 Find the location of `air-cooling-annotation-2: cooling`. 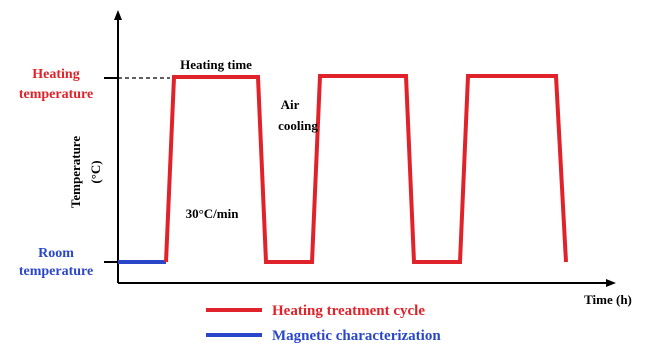

air-cooling-annotation-2: cooling is located at coordinates (298, 125).